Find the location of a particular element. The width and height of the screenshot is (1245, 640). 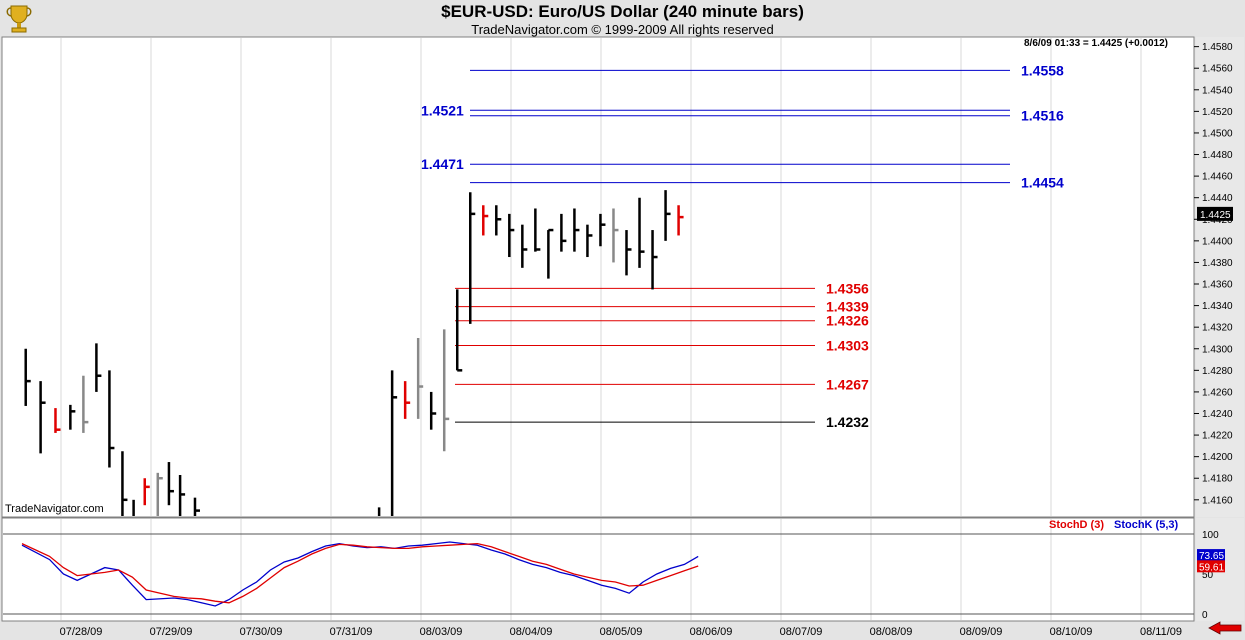

level-label: 1.4232 is located at coordinates (847, 422).